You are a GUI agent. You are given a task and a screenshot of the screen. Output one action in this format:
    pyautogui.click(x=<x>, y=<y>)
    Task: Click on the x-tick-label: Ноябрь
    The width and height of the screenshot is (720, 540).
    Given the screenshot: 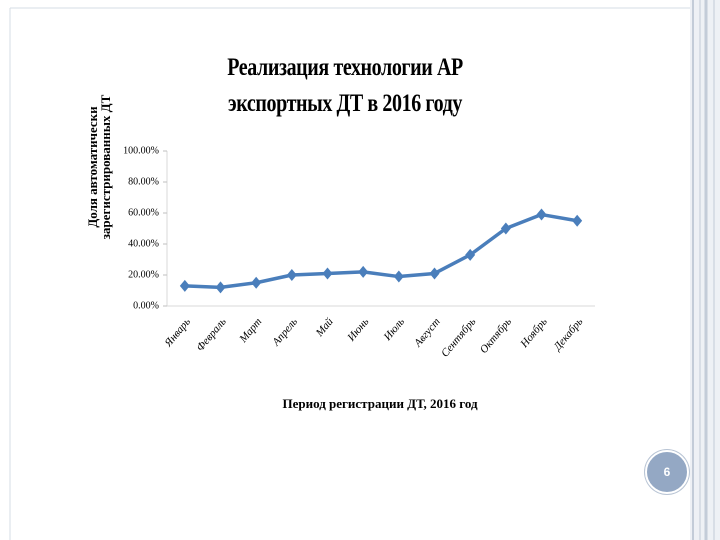 What is the action you would take?
    pyautogui.click(x=534, y=333)
    